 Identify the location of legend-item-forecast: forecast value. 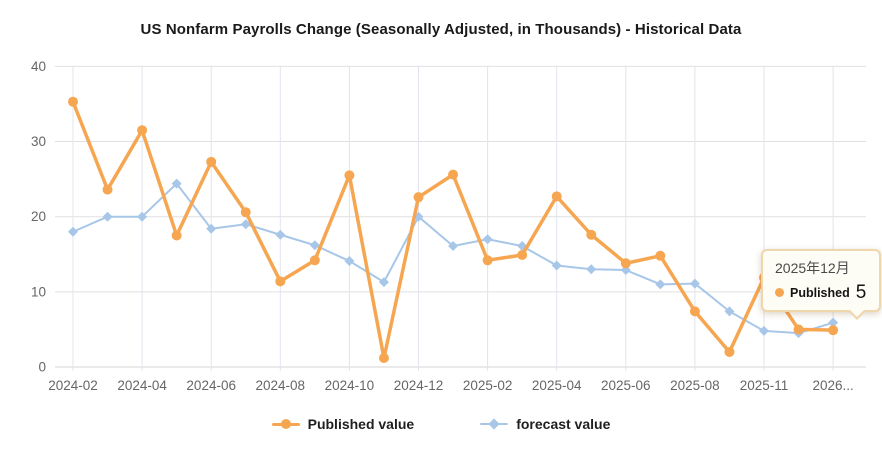
(545, 424).